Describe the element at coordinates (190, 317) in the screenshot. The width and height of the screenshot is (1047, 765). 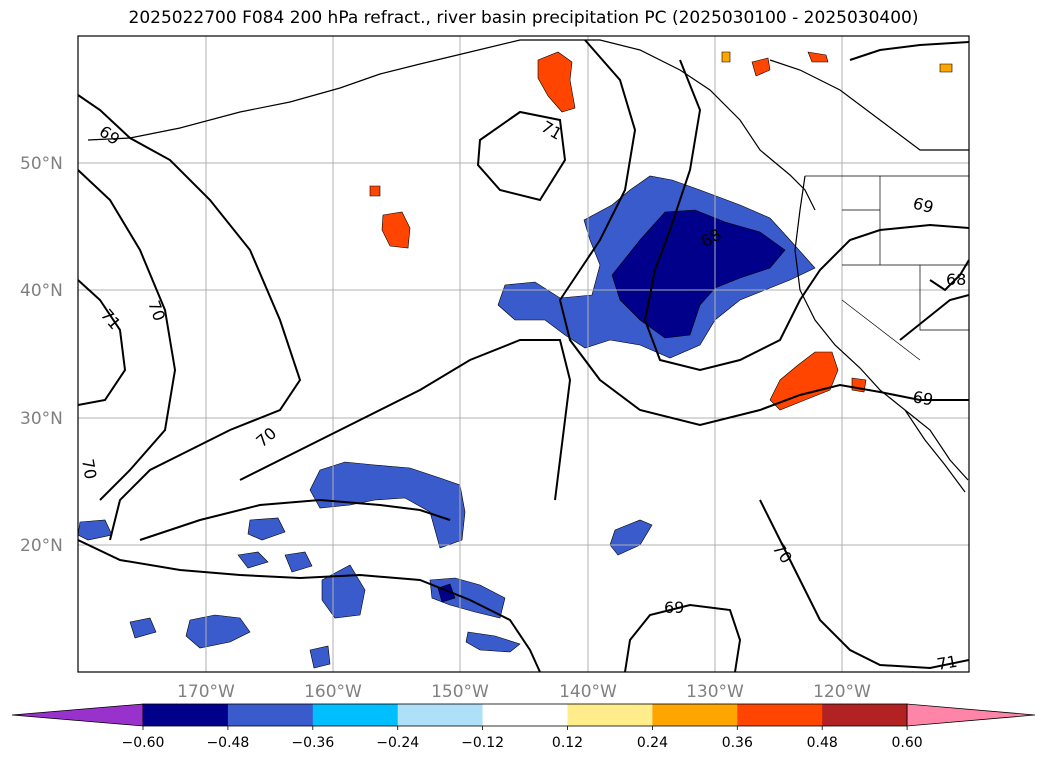
I see `contour-69-west` at that location.